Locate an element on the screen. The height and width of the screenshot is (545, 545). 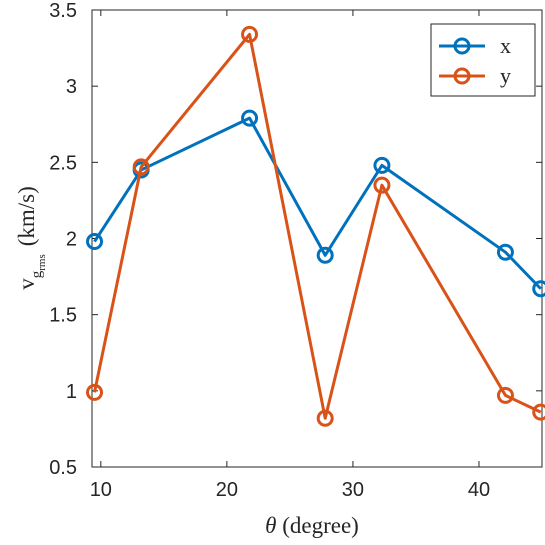
y-axis-unit: (km/s) is located at coordinates (26, 216).